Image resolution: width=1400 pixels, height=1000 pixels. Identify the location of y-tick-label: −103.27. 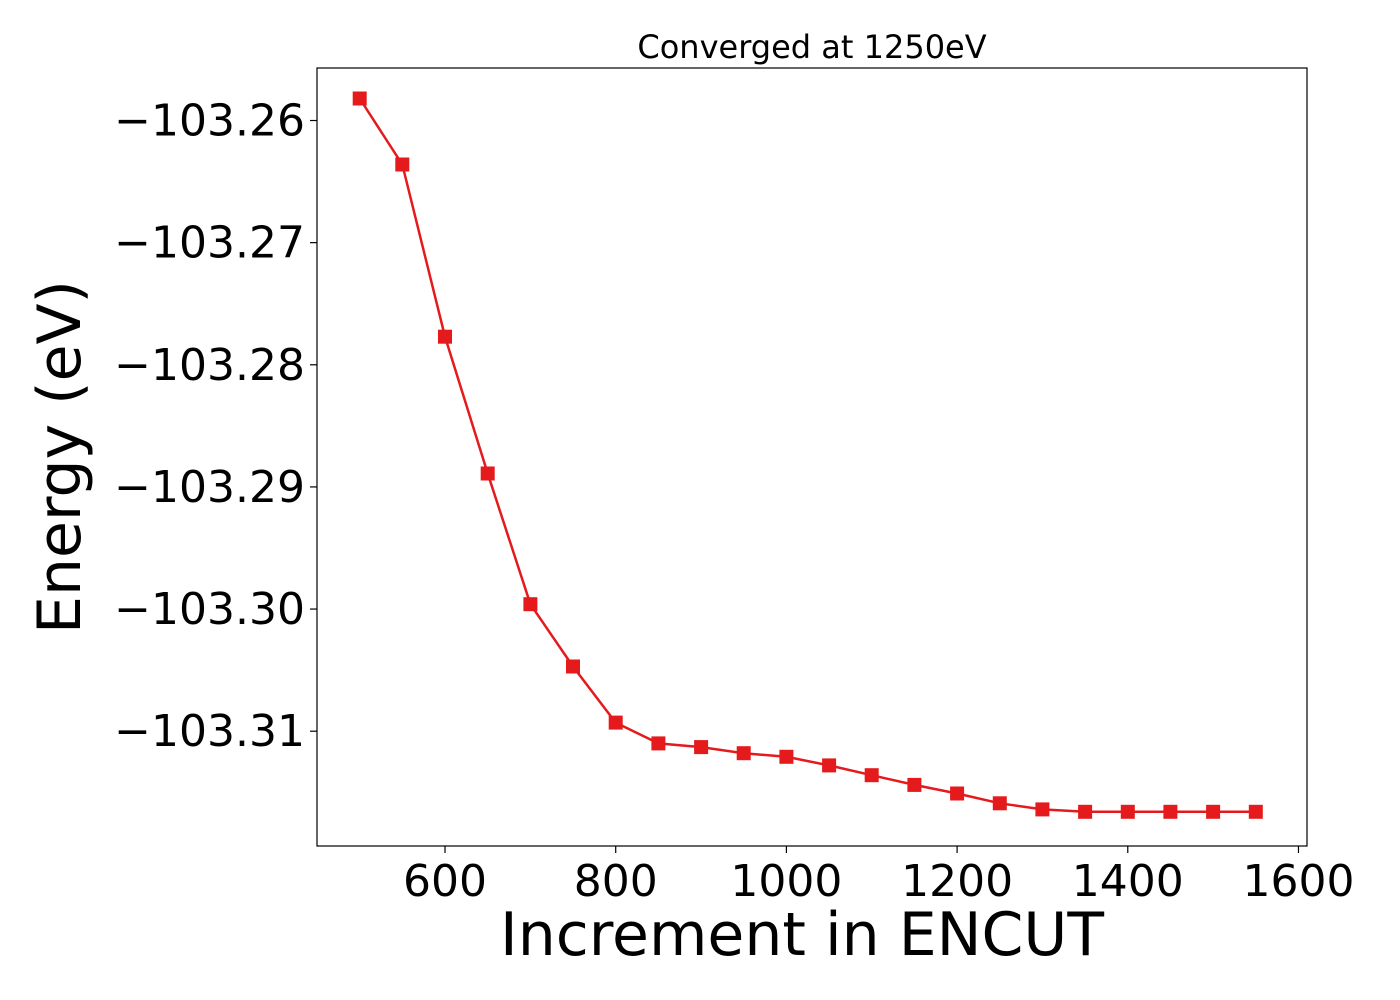
(209, 243).